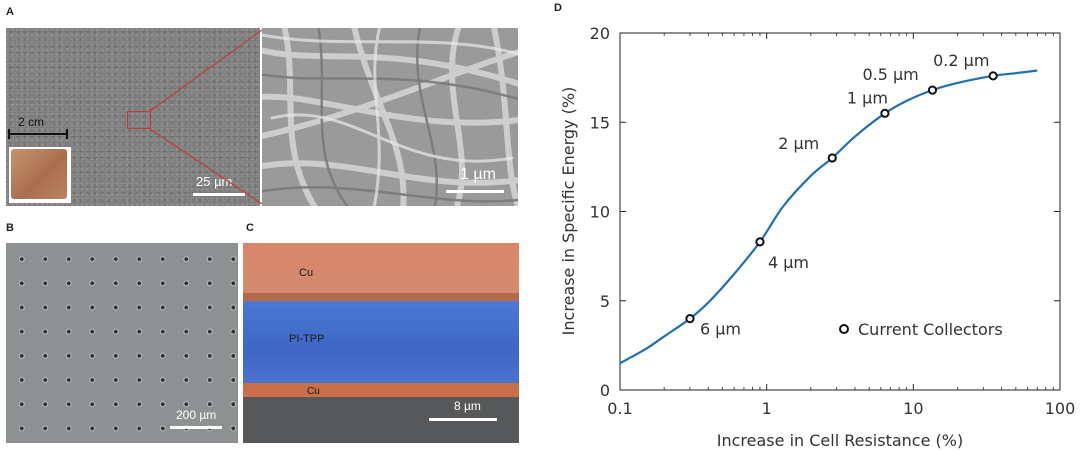 The height and width of the screenshot is (450, 1080). I want to click on y-tick-label: 15, so click(600, 122).